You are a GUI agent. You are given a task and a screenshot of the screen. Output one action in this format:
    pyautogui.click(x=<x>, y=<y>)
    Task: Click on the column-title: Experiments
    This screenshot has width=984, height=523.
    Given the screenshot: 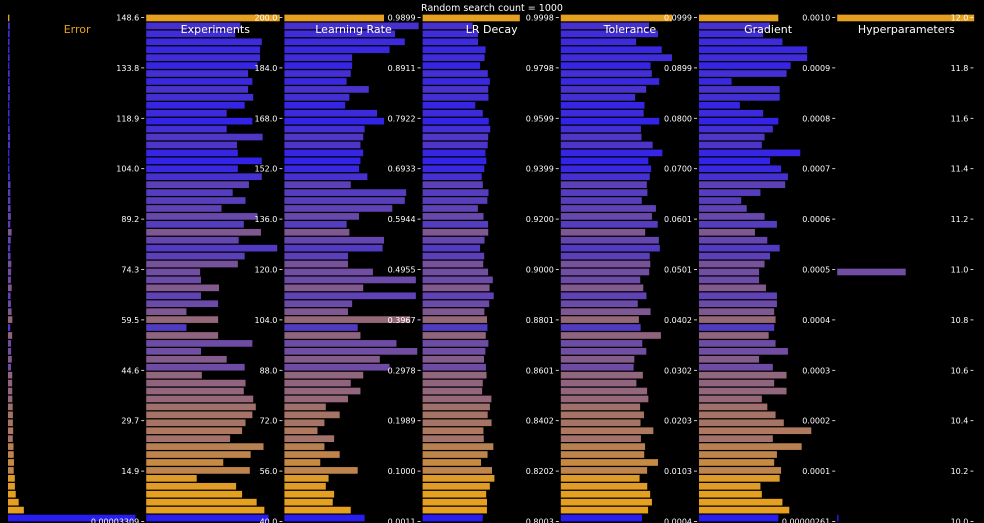 What is the action you would take?
    pyautogui.click(x=216, y=29)
    